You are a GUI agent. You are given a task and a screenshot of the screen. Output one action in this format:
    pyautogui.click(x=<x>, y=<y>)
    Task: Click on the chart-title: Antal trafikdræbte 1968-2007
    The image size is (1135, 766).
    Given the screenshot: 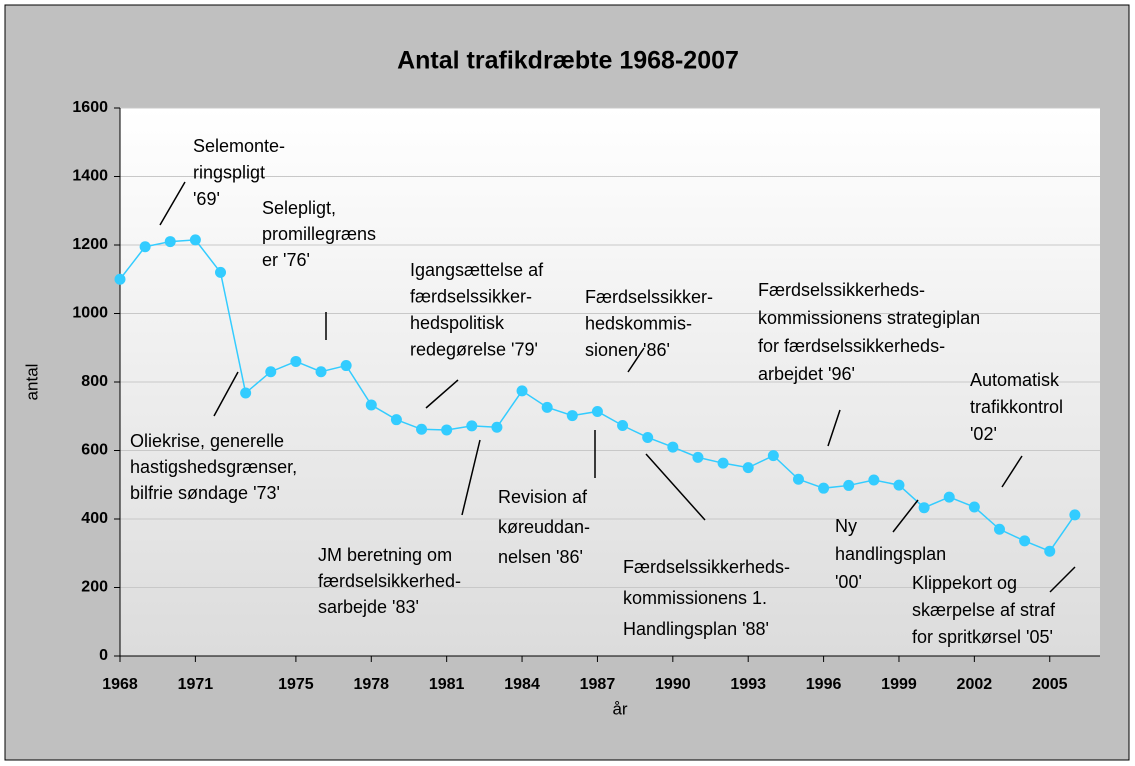 What is the action you would take?
    pyautogui.click(x=568, y=61)
    